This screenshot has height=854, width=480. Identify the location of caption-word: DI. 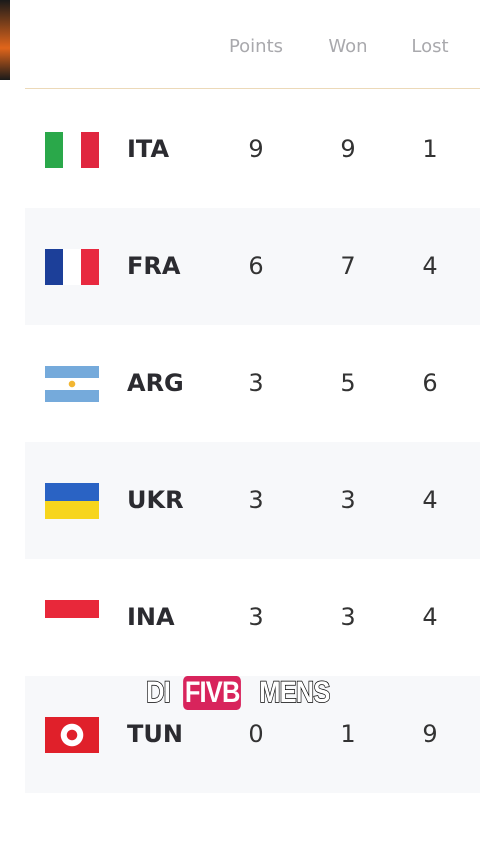
(159, 692).